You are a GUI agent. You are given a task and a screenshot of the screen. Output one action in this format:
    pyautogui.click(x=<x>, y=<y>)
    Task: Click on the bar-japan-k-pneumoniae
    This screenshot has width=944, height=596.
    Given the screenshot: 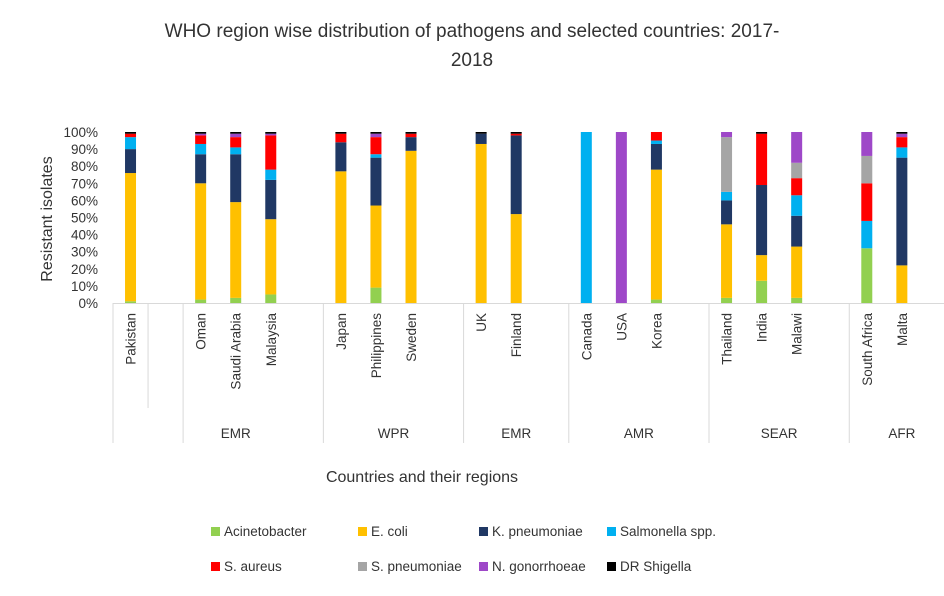 What is the action you would take?
    pyautogui.click(x=341, y=157)
    